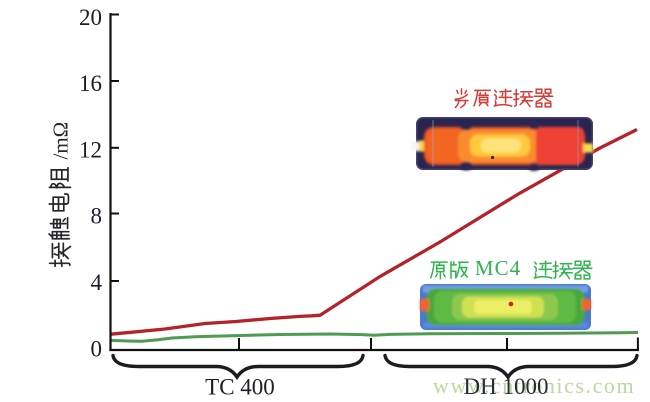 The width and height of the screenshot is (650, 402). What do you see at coordinates (90, 83) in the screenshot?
I see `svg-text: 16` at bounding box center [90, 83].